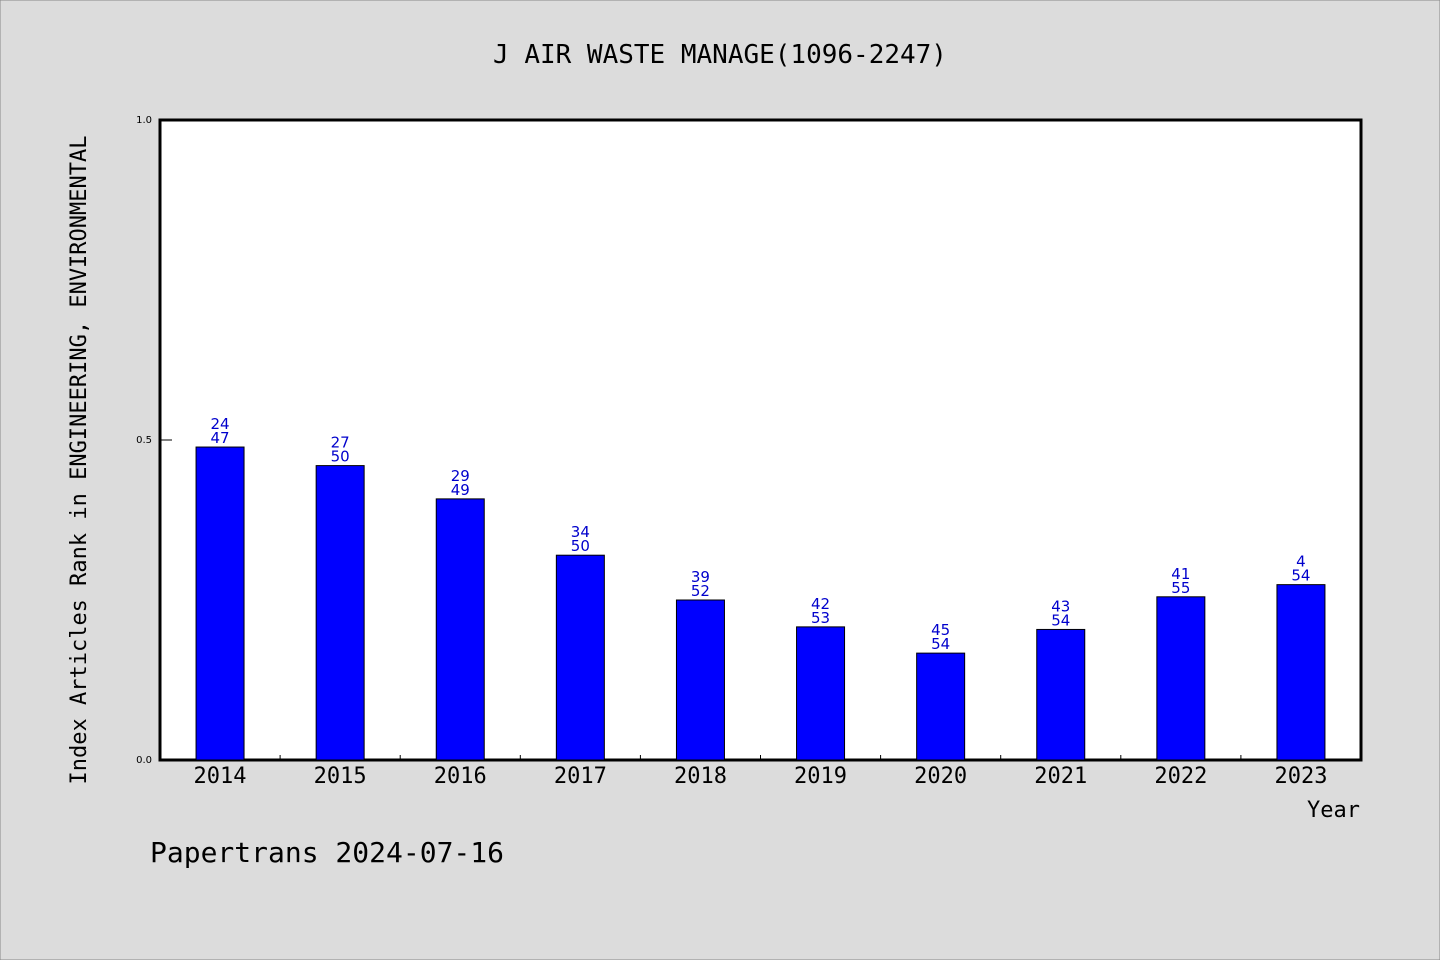 Image resolution: width=1440 pixels, height=960 pixels. I want to click on bar-label-top-2019: 42, so click(820, 604).